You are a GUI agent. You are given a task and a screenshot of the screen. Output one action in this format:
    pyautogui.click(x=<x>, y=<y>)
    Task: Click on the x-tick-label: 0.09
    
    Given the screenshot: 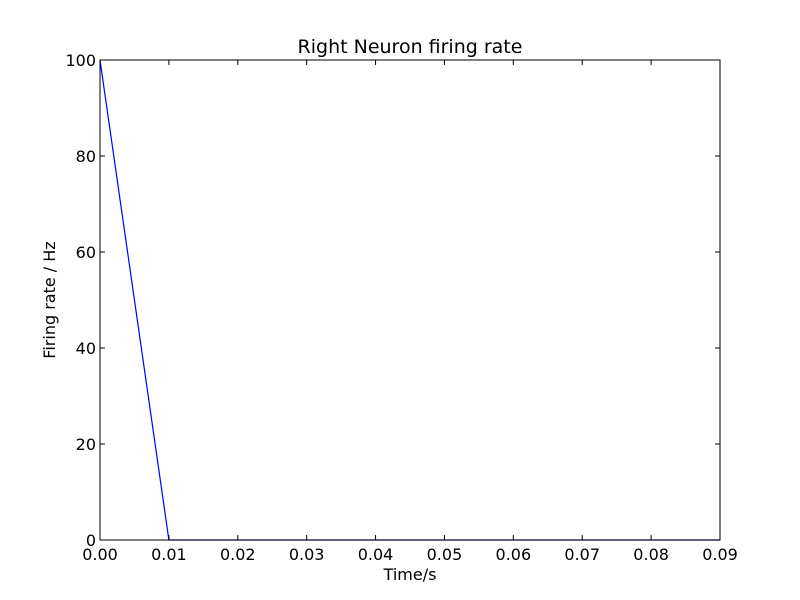 What is the action you would take?
    pyautogui.click(x=720, y=554)
    